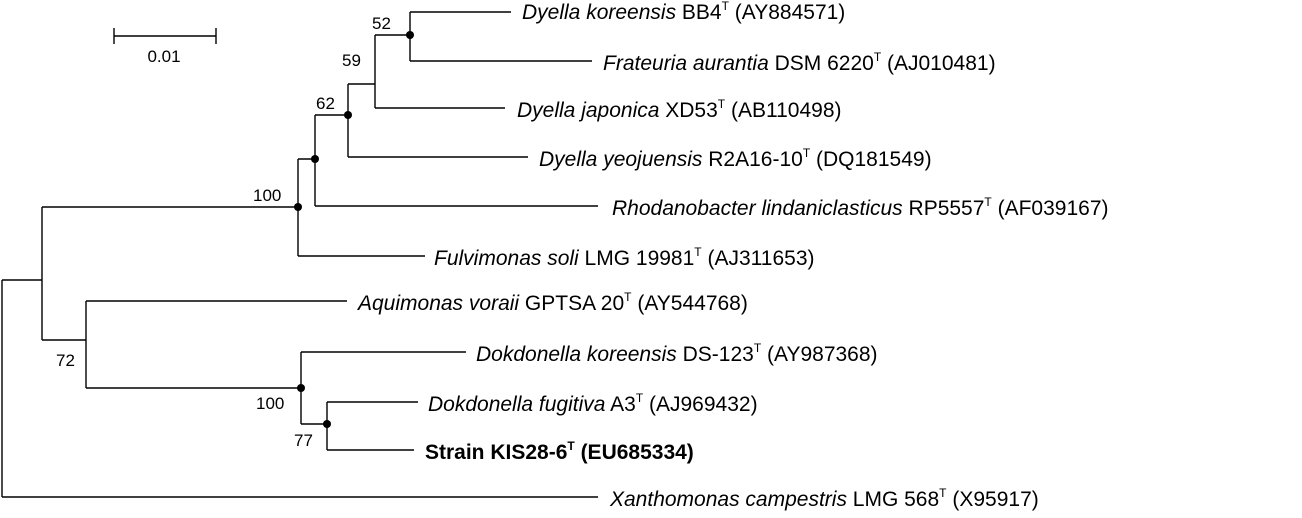 Image resolution: width=1302 pixels, height=518 pixels. Describe the element at coordinates (679, 109) in the screenshot. I see `taxon-label: Dyella japonica XD53T (AB110498)` at that location.